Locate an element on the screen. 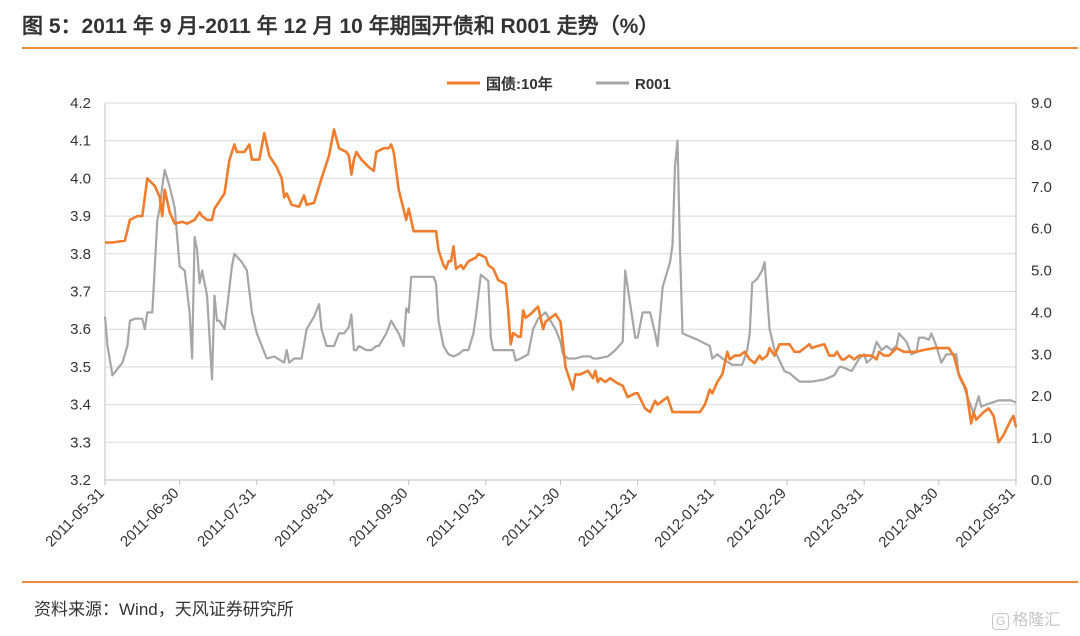 The height and width of the screenshot is (636, 1080). x-tick-label: 2012-04-30 is located at coordinates (908, 518).